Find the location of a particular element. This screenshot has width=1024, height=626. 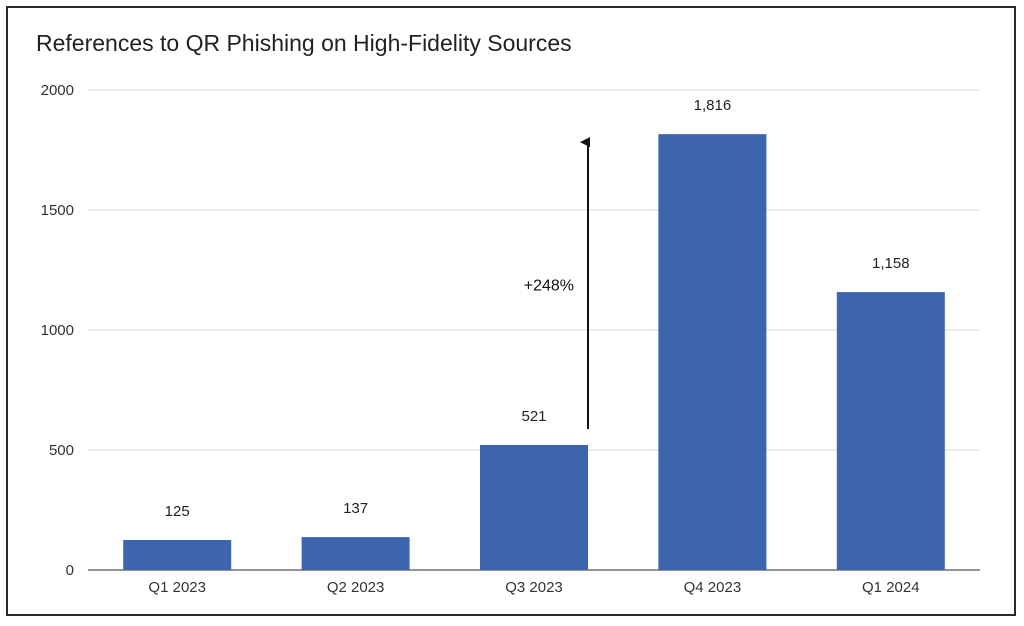

x-tick-label: Q1 2024 is located at coordinates (891, 587).